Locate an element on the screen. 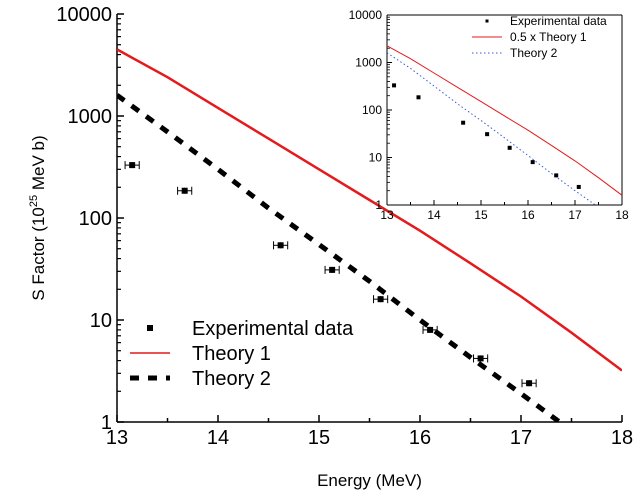  inset-legend: Experimental data 0.5 x Theory 1 Theory 2 is located at coordinates (539, 37).